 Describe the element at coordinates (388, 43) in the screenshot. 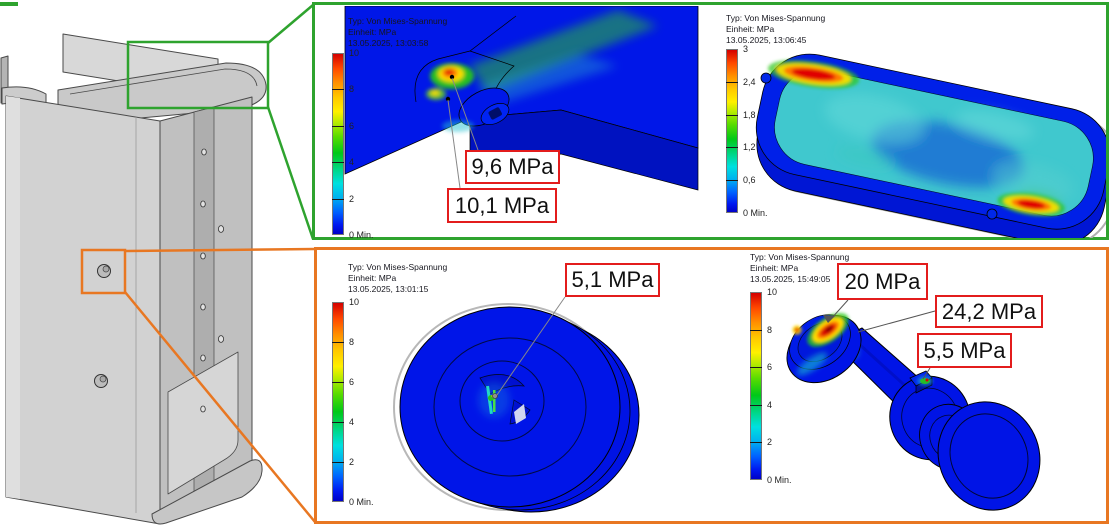

I see `legend-timestamp: 13.05.2025, 13:03:58` at that location.